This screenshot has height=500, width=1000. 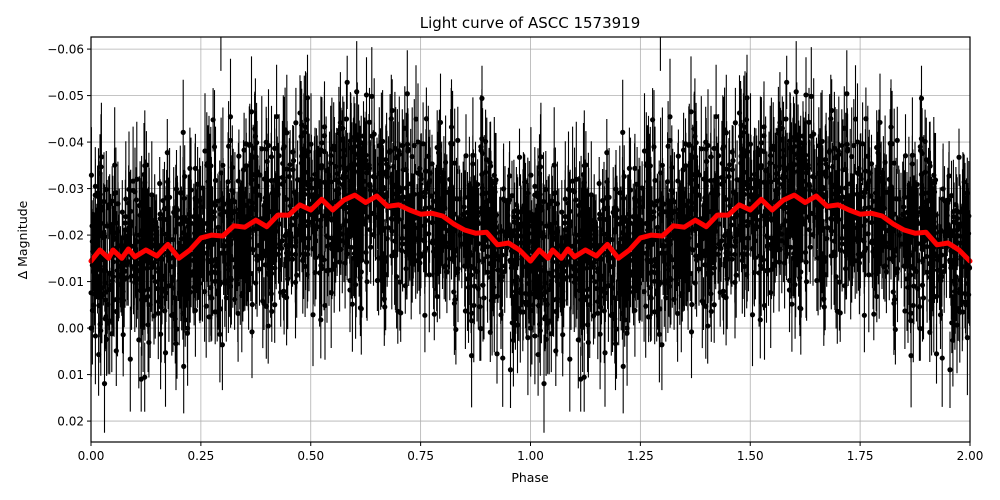 What do you see at coordinates (65, 282) in the screenshot?
I see `y-tick-label: −0.01` at bounding box center [65, 282].